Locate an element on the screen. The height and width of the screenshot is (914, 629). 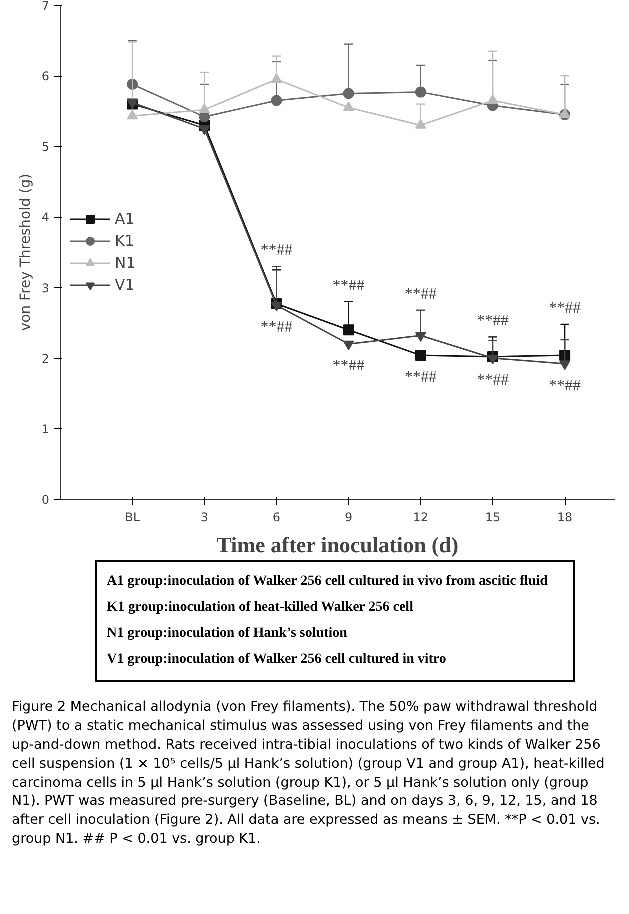
x-tick-label: 15 is located at coordinates (493, 517).